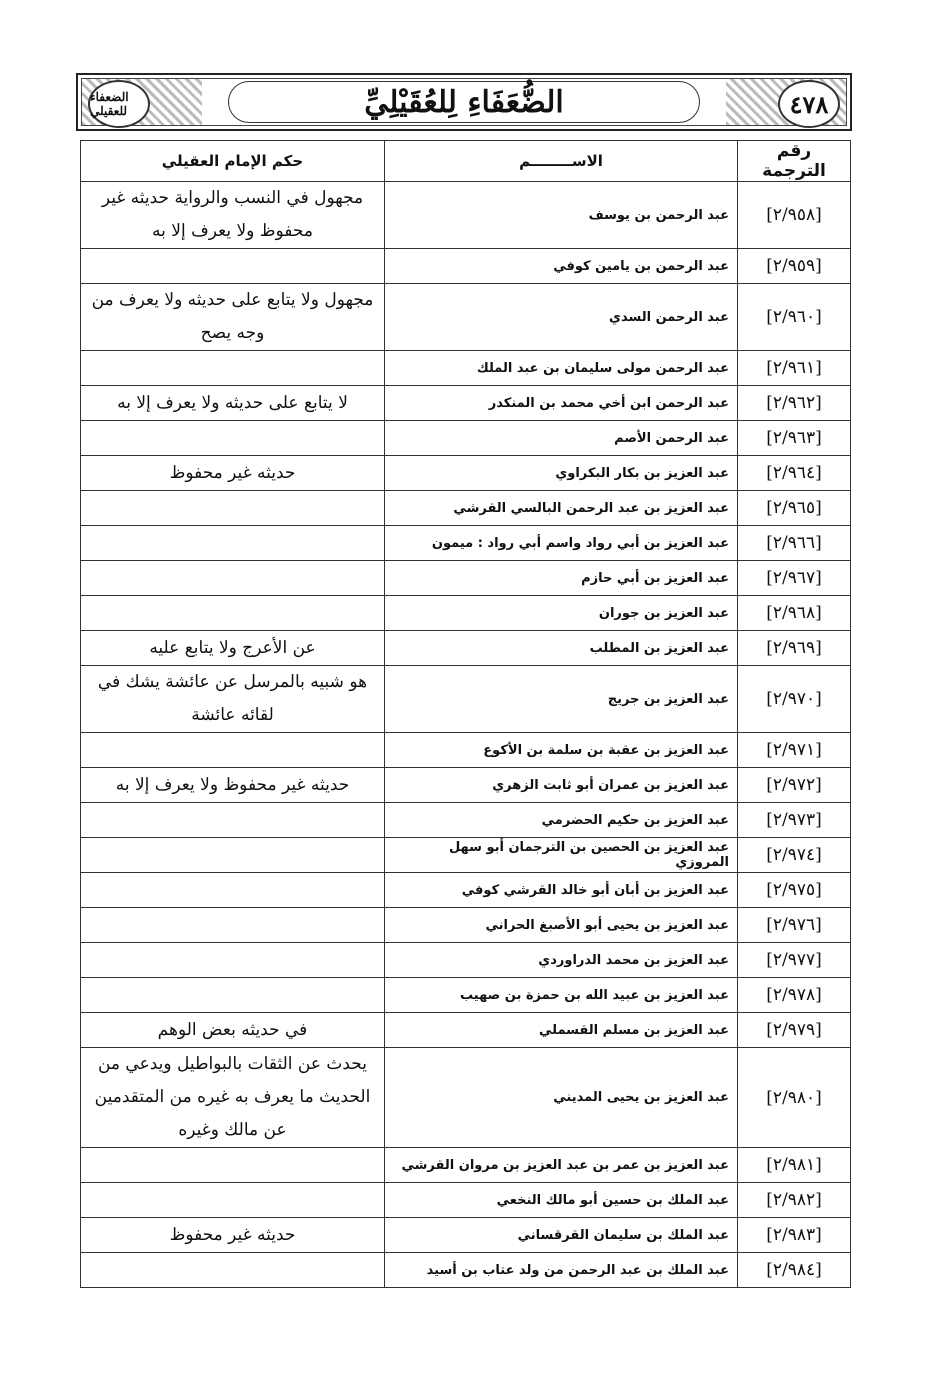 The image size is (943, 1381). I want to click on table-row: [٢/٩٦٨] عبد العزيز بن جوران, so click(465, 613).